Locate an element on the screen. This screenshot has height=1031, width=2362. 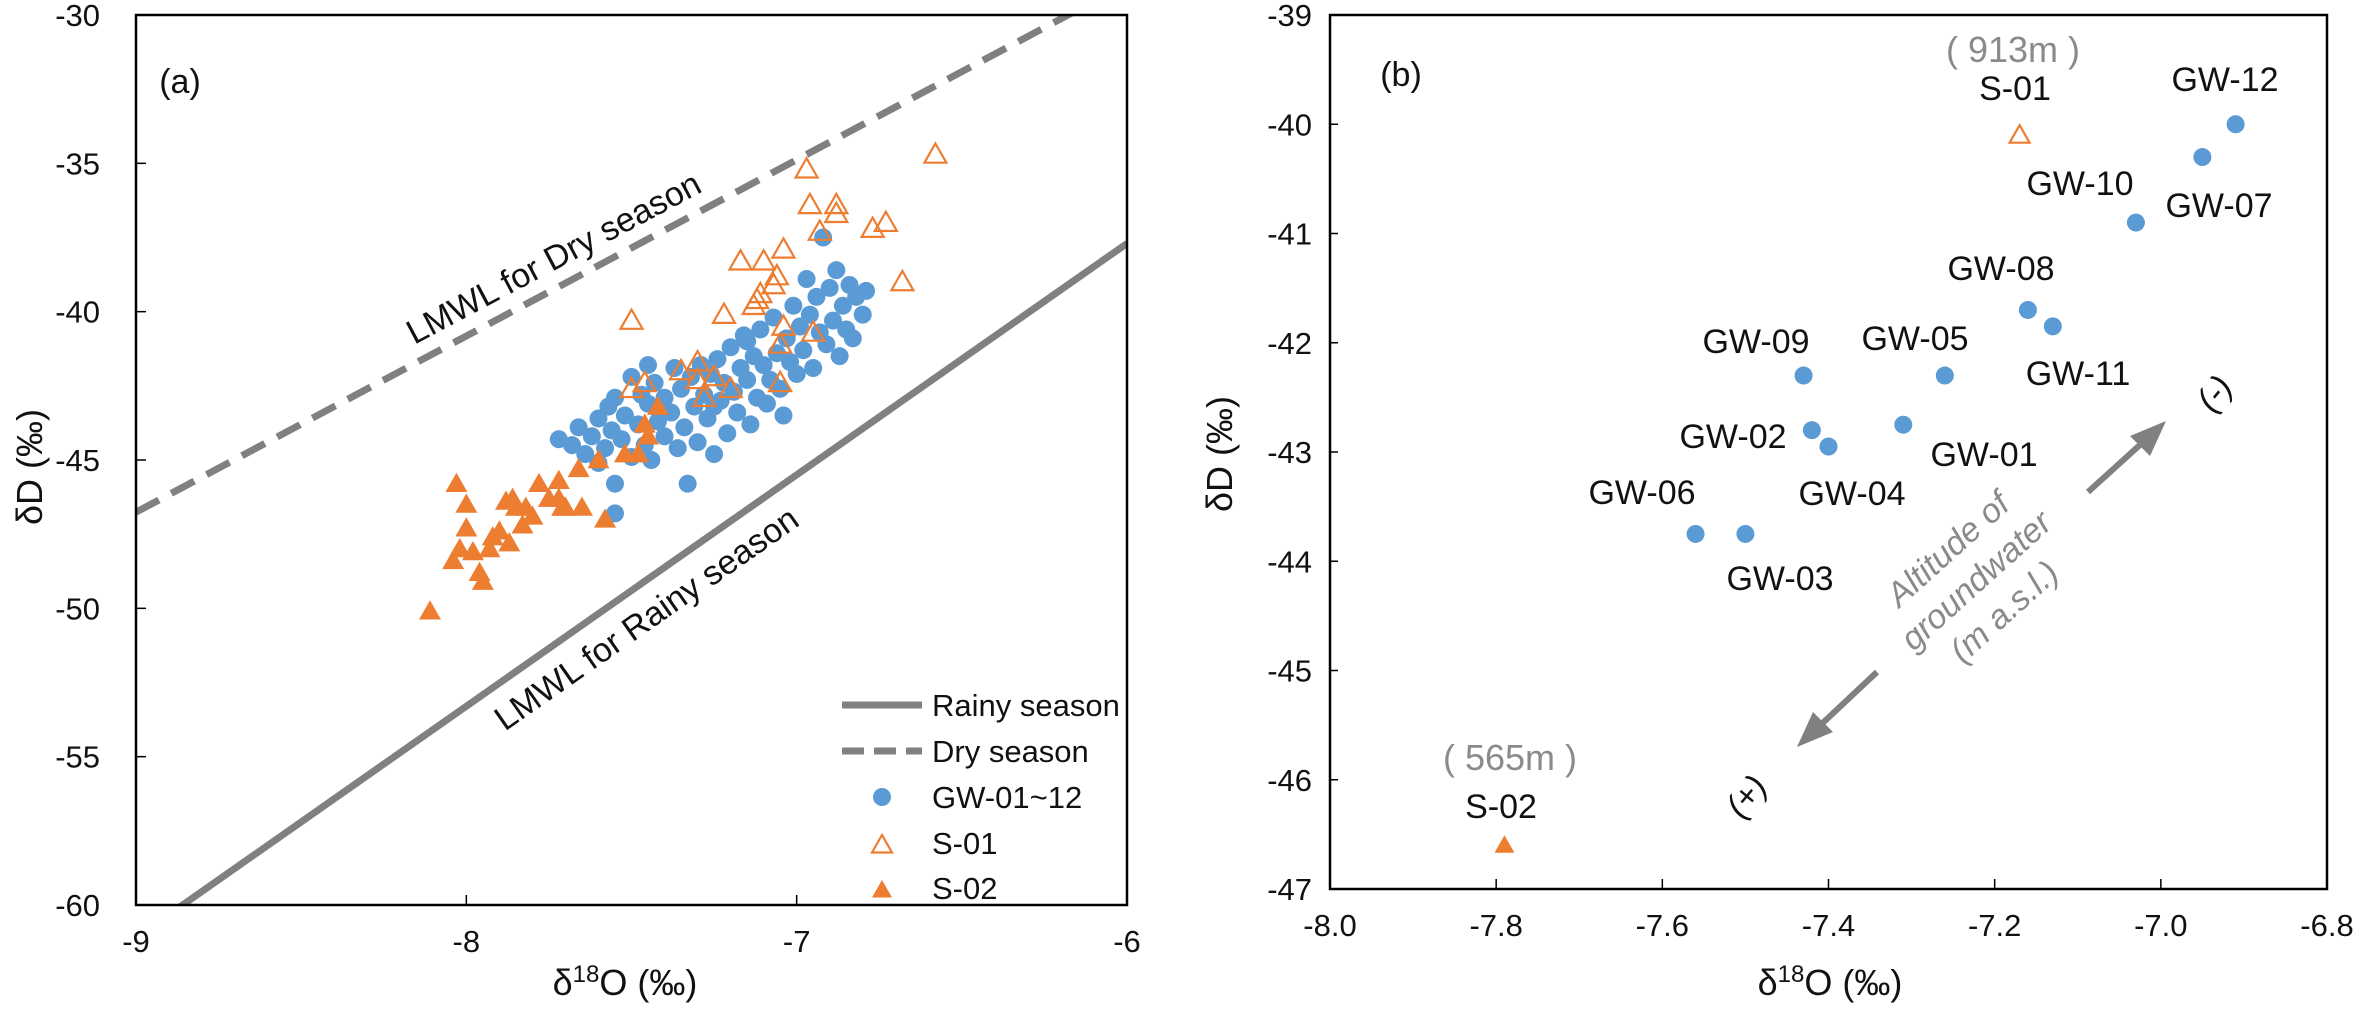
label-gw-02: GW-02 is located at coordinates (1732, 437).